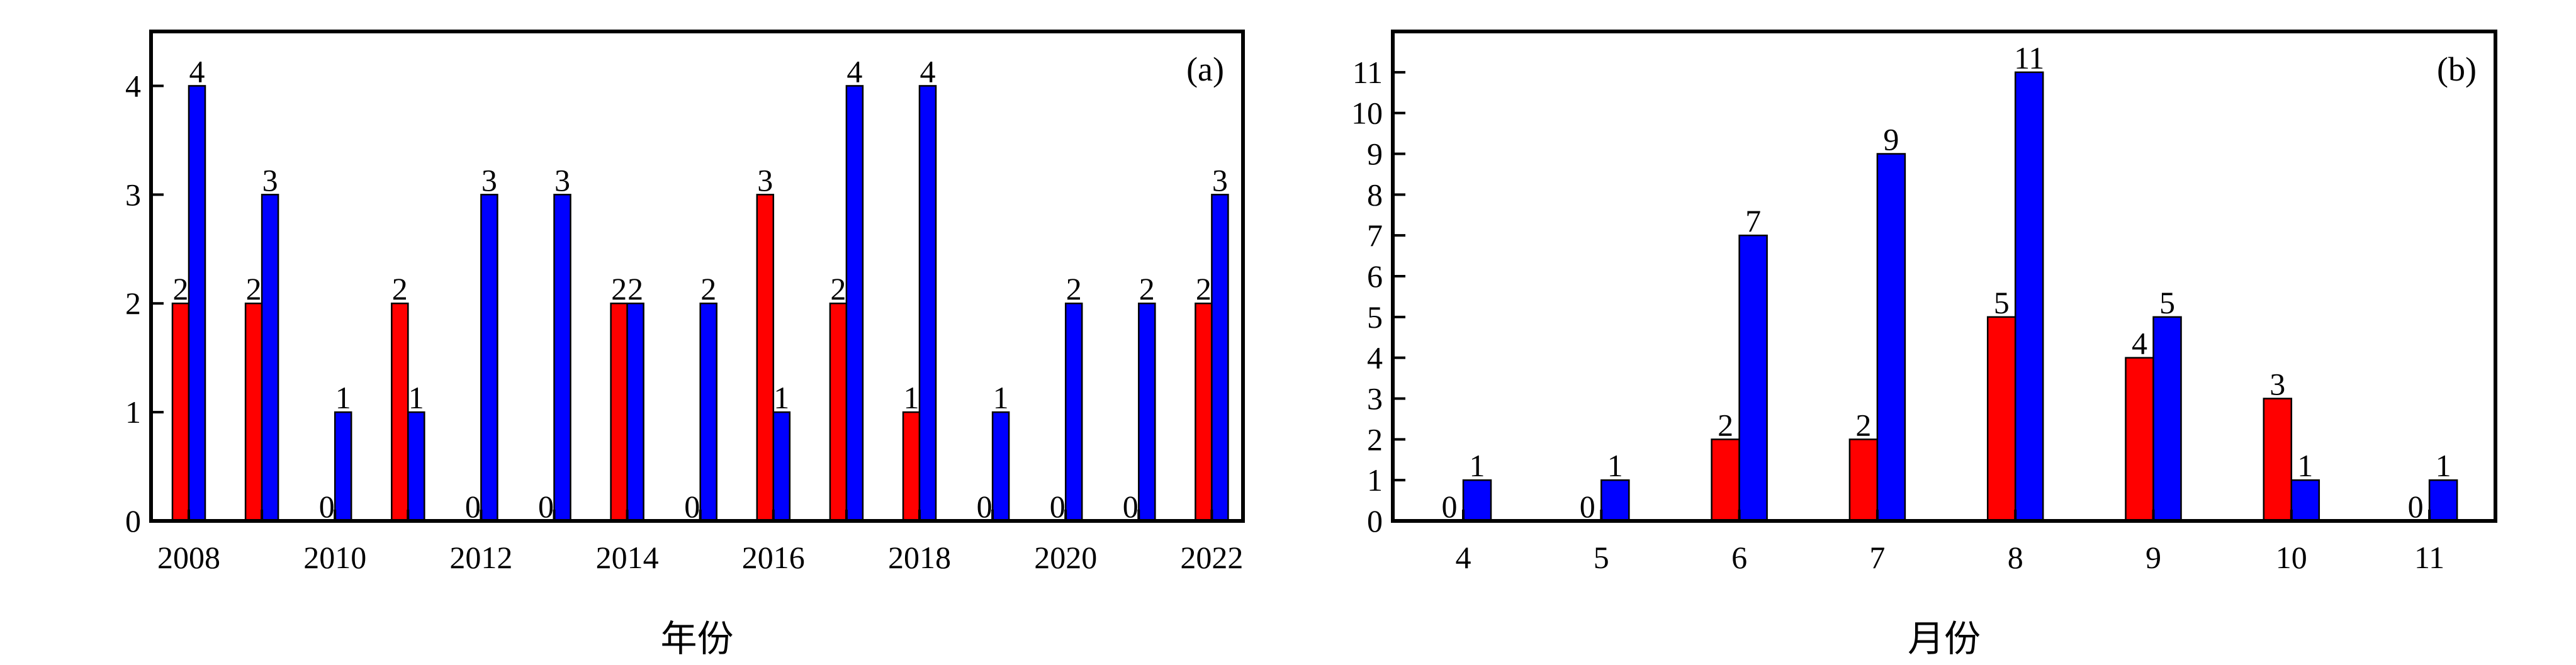 This screenshot has height=665, width=2576. What do you see at coordinates (2429, 557) in the screenshot?
I see `x-tick-label: 11` at bounding box center [2429, 557].